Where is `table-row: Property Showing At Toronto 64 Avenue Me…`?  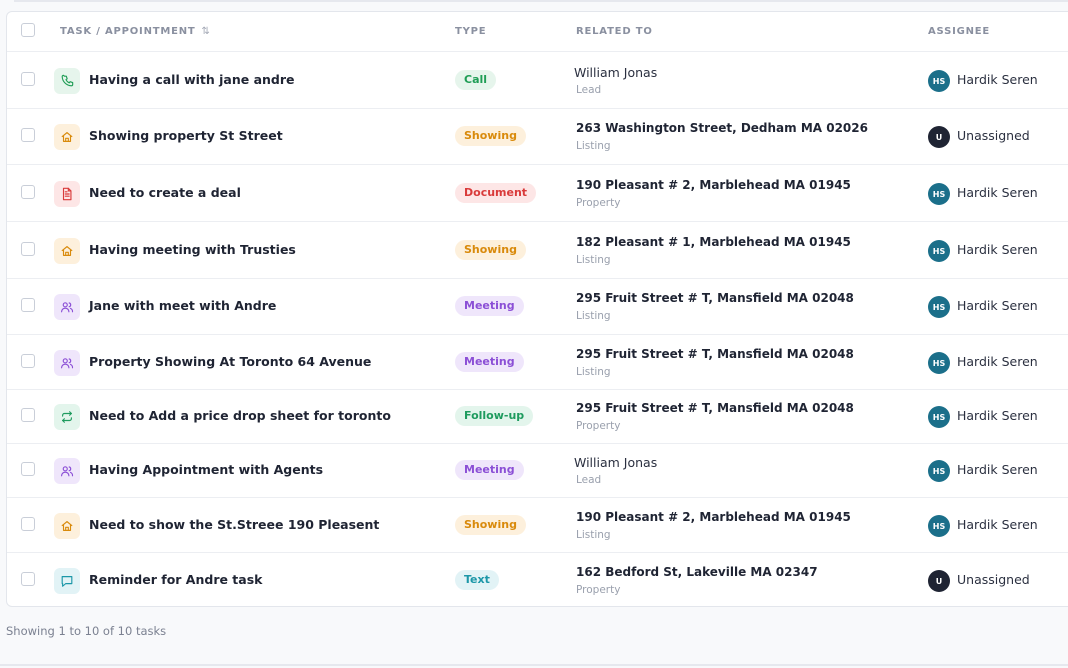
table-row: Property Showing At Toronto 64 Avenue Me… is located at coordinates (537, 362).